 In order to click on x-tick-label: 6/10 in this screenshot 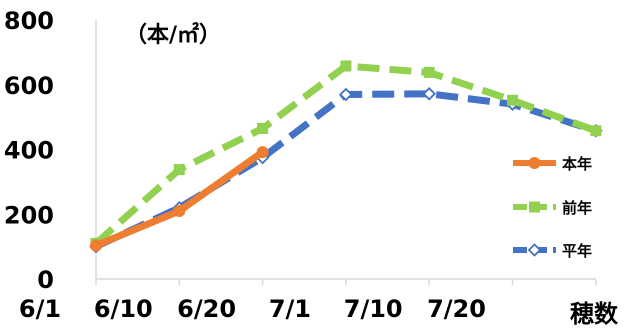, I will do `click(123, 309)`.